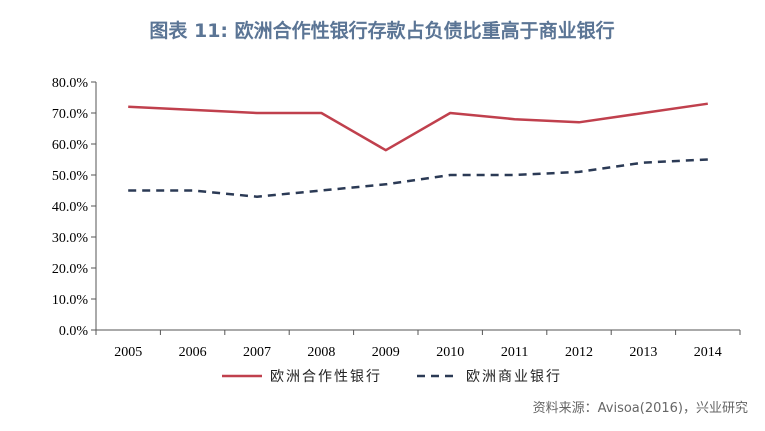 The width and height of the screenshot is (765, 431). What do you see at coordinates (326, 377) in the screenshot?
I see `legend-label-cooperative-banks: 欧洲合作性银行` at bounding box center [326, 377].